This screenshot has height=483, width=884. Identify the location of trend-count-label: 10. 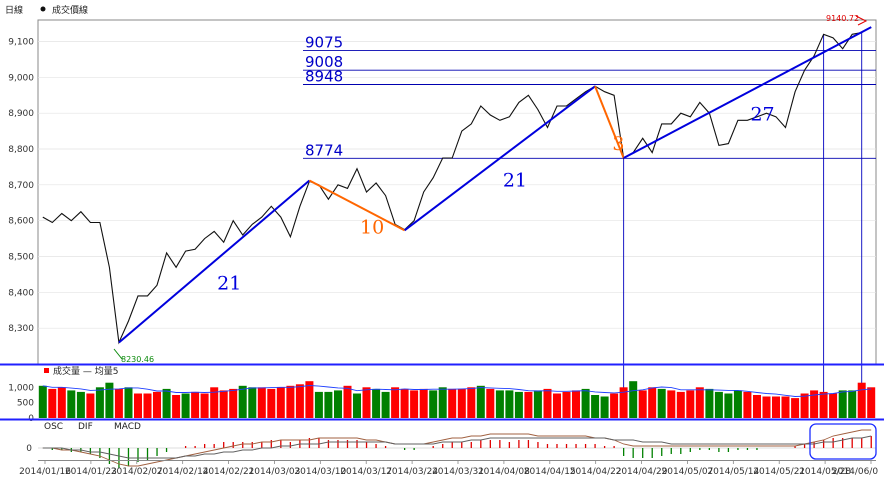
(372, 227).